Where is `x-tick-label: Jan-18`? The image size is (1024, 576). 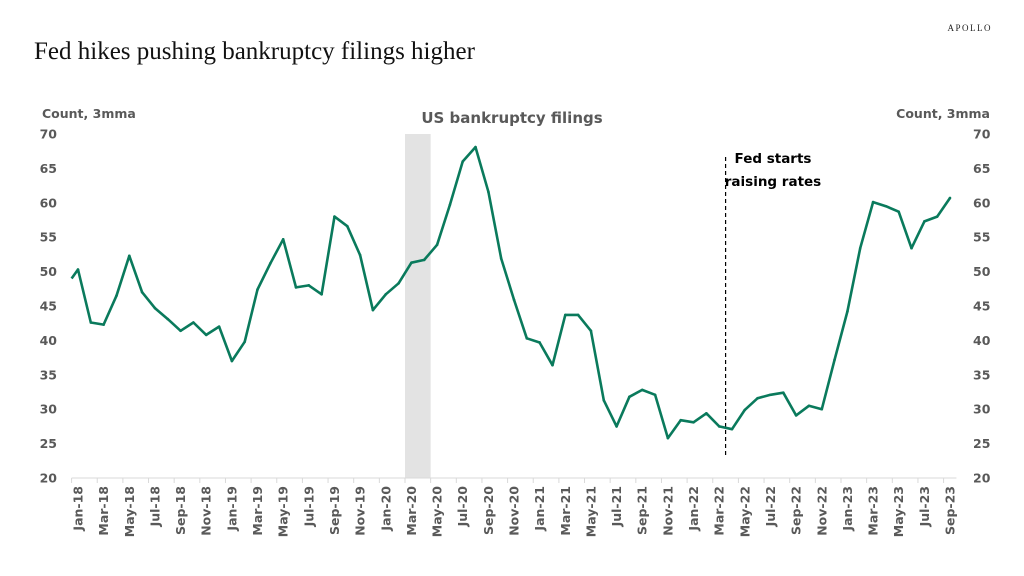
x-tick-label: Jan-18 is located at coordinates (78, 509).